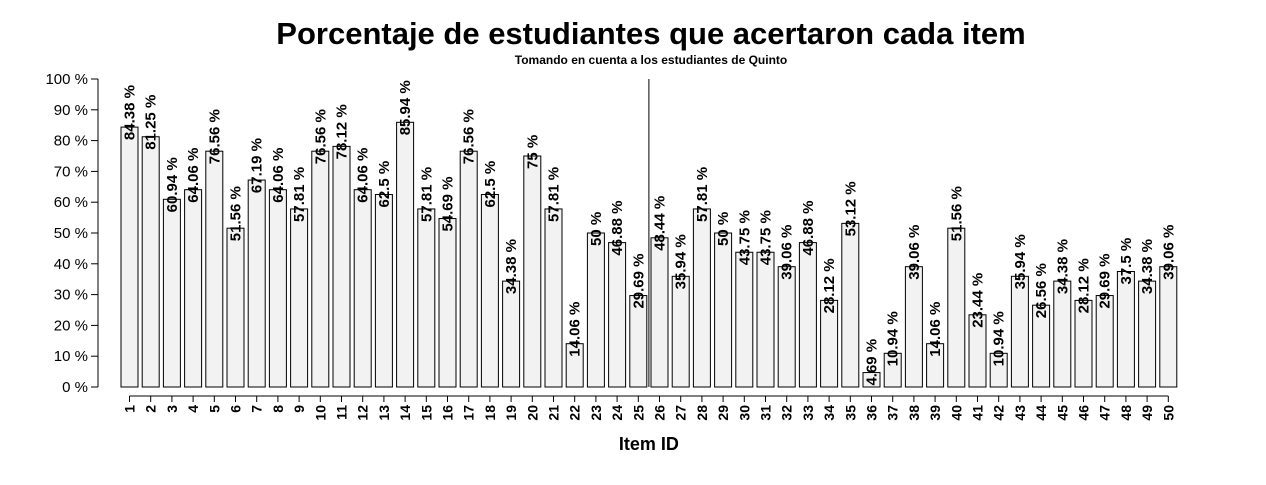 Image resolution: width=1266 pixels, height=485 pixels. Describe the element at coordinates (935, 329) in the screenshot. I see `data-label-item-39: 14.06 %` at that location.